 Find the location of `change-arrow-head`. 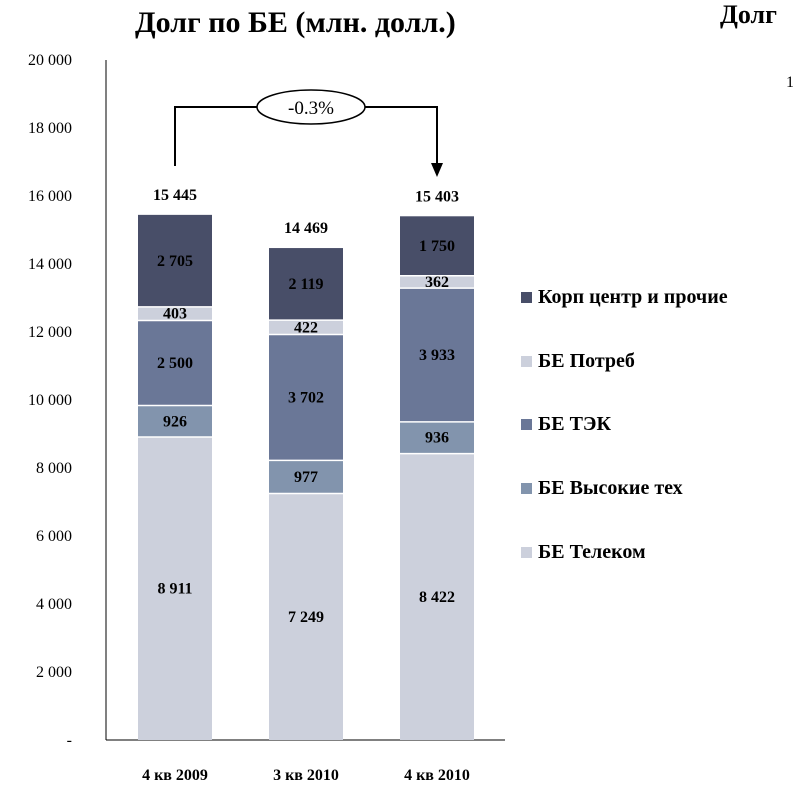

change-arrow-head is located at coordinates (437, 170).